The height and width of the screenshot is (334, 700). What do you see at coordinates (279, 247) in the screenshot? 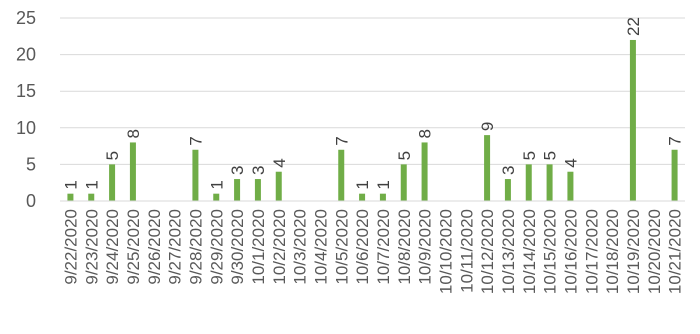
I see `x-tick-label: 10/2/2020` at bounding box center [279, 247].